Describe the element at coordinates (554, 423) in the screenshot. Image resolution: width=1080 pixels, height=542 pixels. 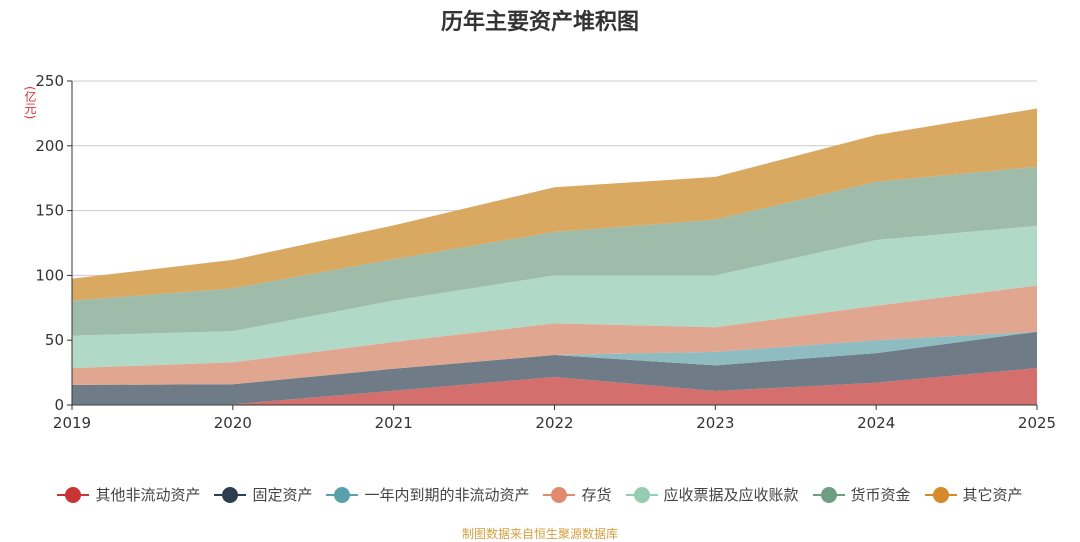
I see `x-tick-label: 2022` at that location.